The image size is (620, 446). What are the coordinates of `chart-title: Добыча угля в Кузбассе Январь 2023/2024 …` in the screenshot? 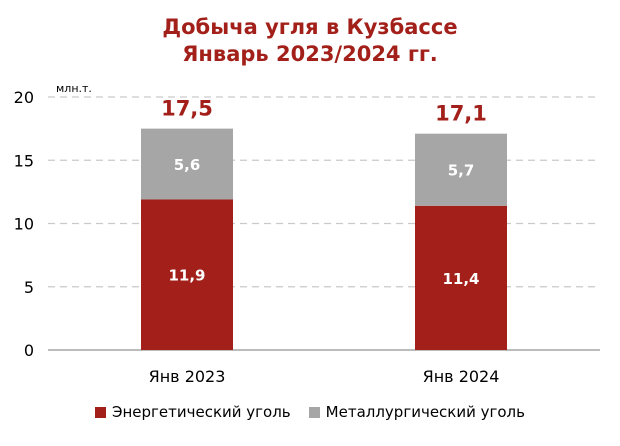 It's located at (310, 41).